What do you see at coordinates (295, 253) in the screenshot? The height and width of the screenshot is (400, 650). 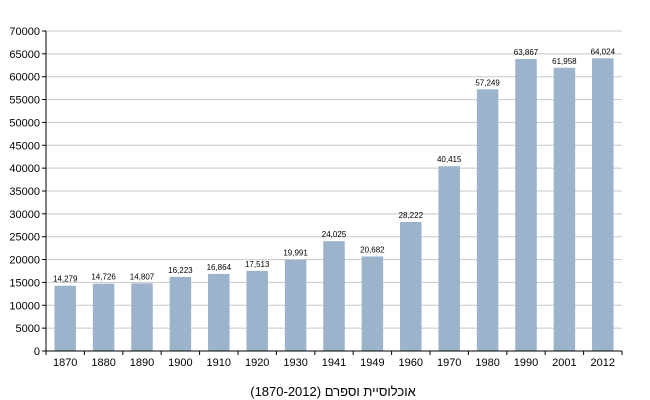 I see `data-label: 19,991` at bounding box center [295, 253].